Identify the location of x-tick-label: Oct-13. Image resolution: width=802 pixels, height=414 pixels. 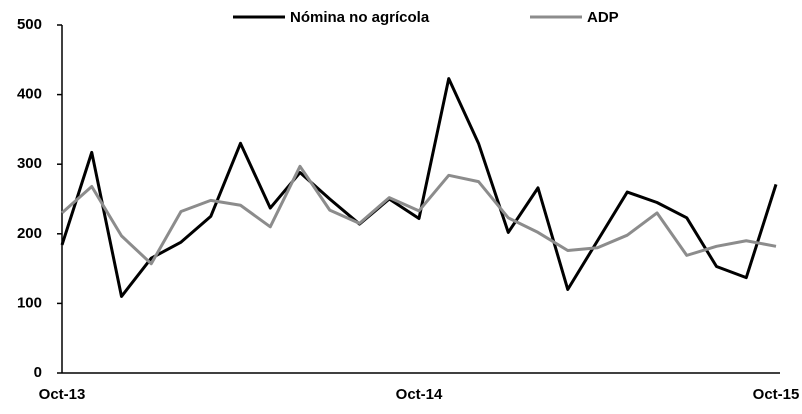
(62, 394).